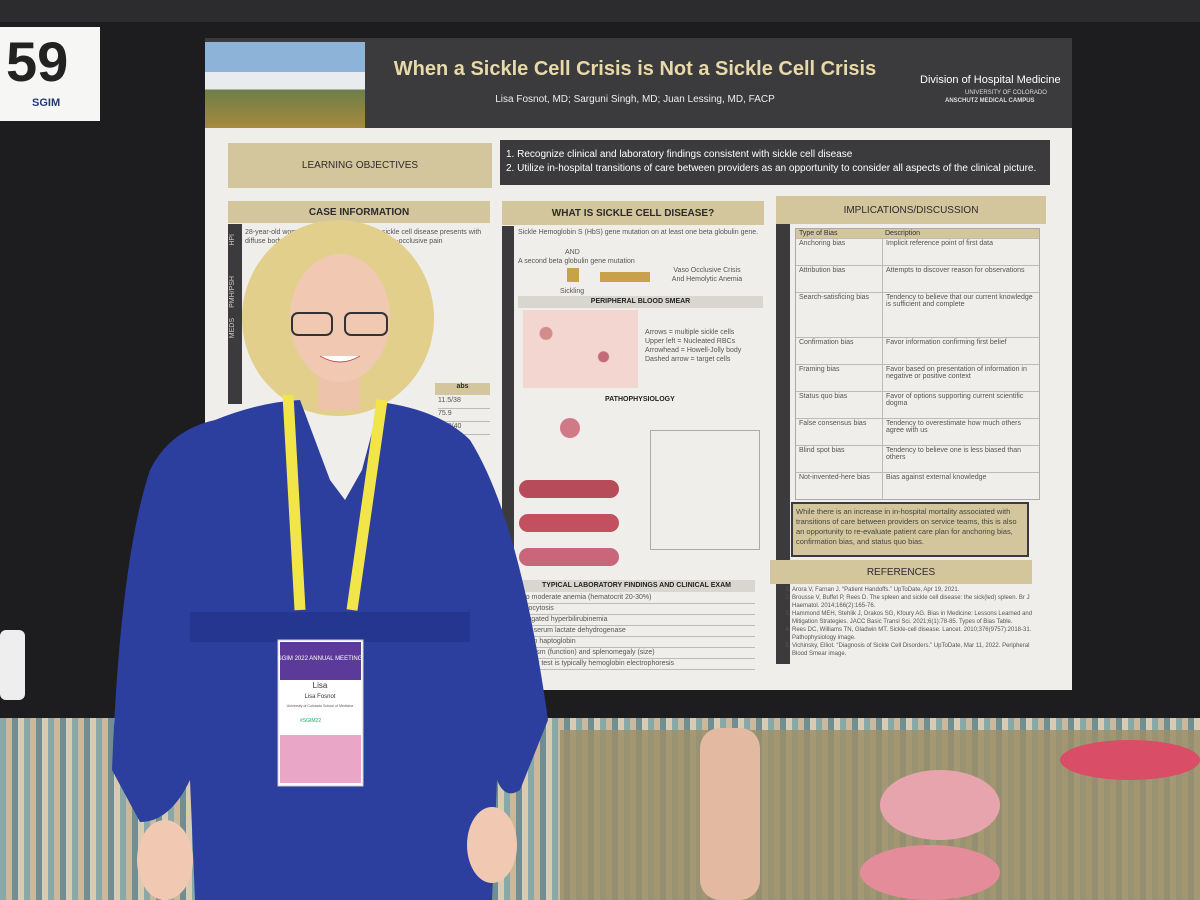 The image size is (1200, 900). Describe the element at coordinates (572, 291) in the screenshot. I see `sickling: Sickling` at that location.